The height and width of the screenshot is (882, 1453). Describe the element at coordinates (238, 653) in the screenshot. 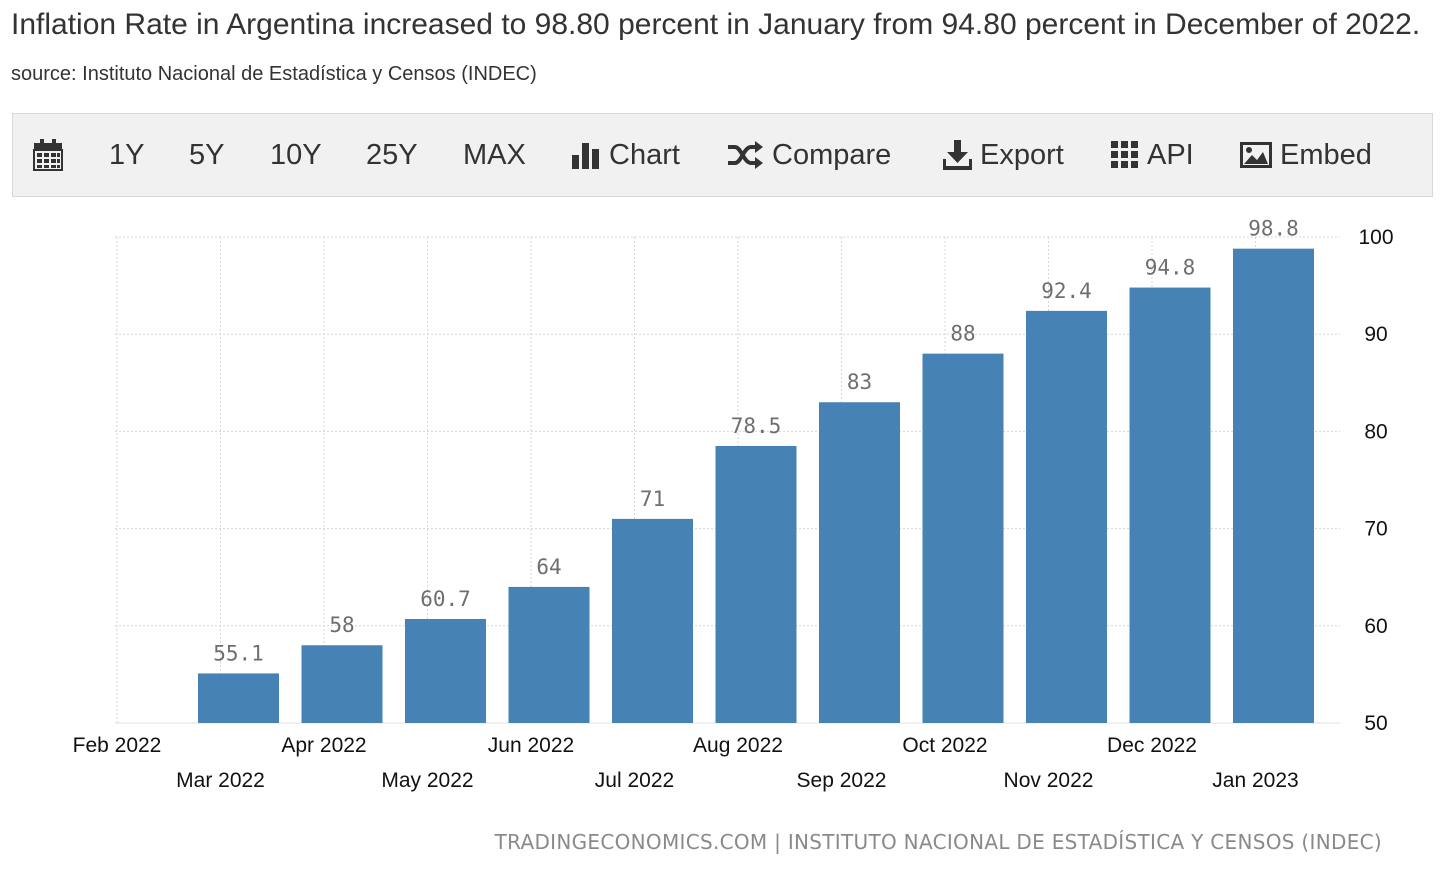

I see `data-label: 55.1` at that location.